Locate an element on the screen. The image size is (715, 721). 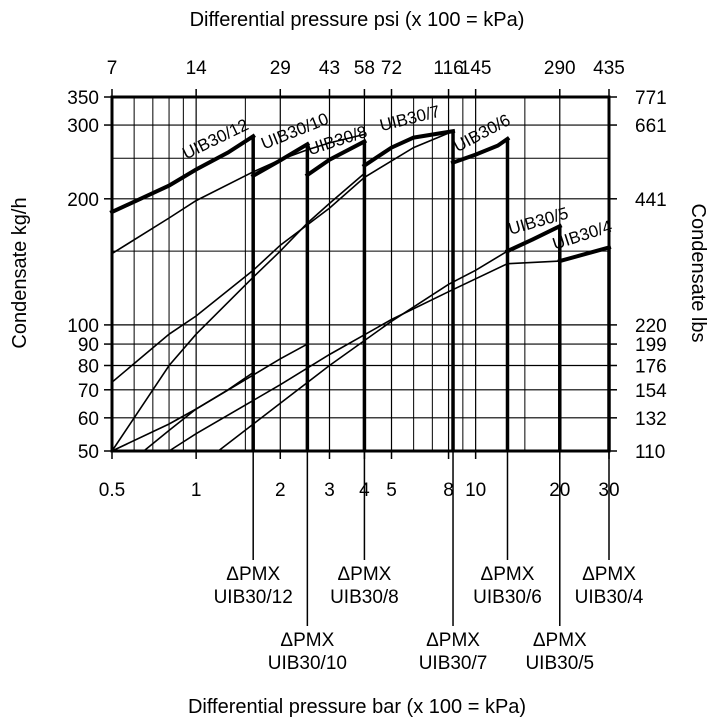
top-tick-label: 7 is located at coordinates (112, 68).